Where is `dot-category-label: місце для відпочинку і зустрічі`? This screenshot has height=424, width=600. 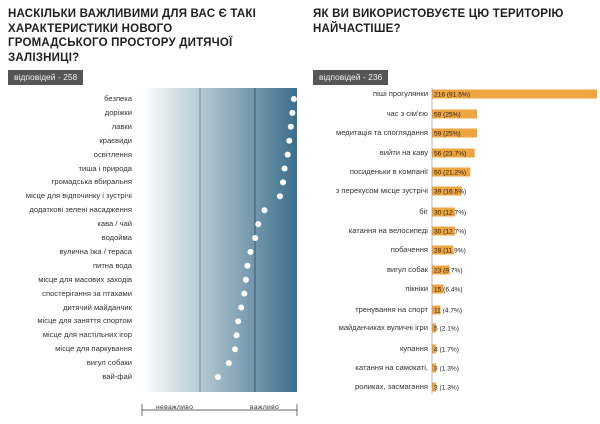 dot-category-label: місце для відпочинку і зустрічі is located at coordinates (78, 196).